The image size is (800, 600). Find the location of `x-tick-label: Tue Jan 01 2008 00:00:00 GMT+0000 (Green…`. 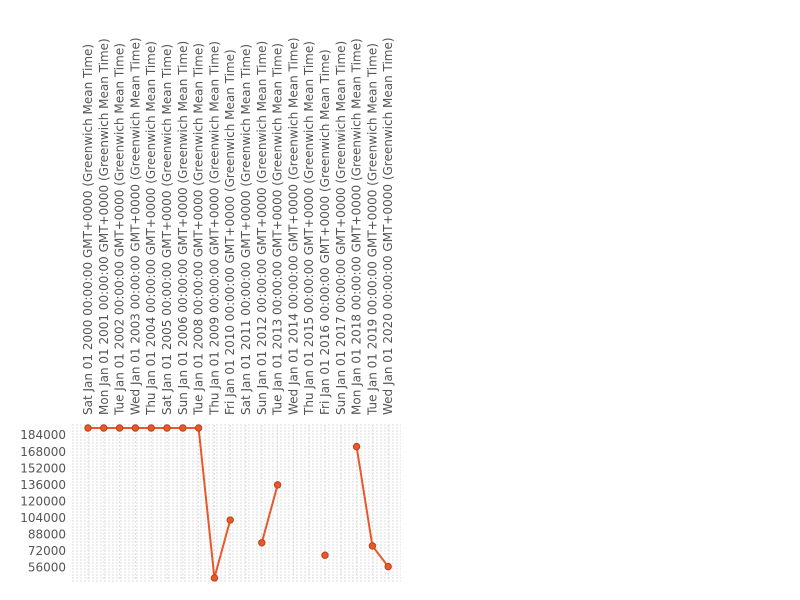

x-tick-label: Tue Jan 01 2008 00:00:00 GMT+0000 (Green… is located at coordinates (199, 229).